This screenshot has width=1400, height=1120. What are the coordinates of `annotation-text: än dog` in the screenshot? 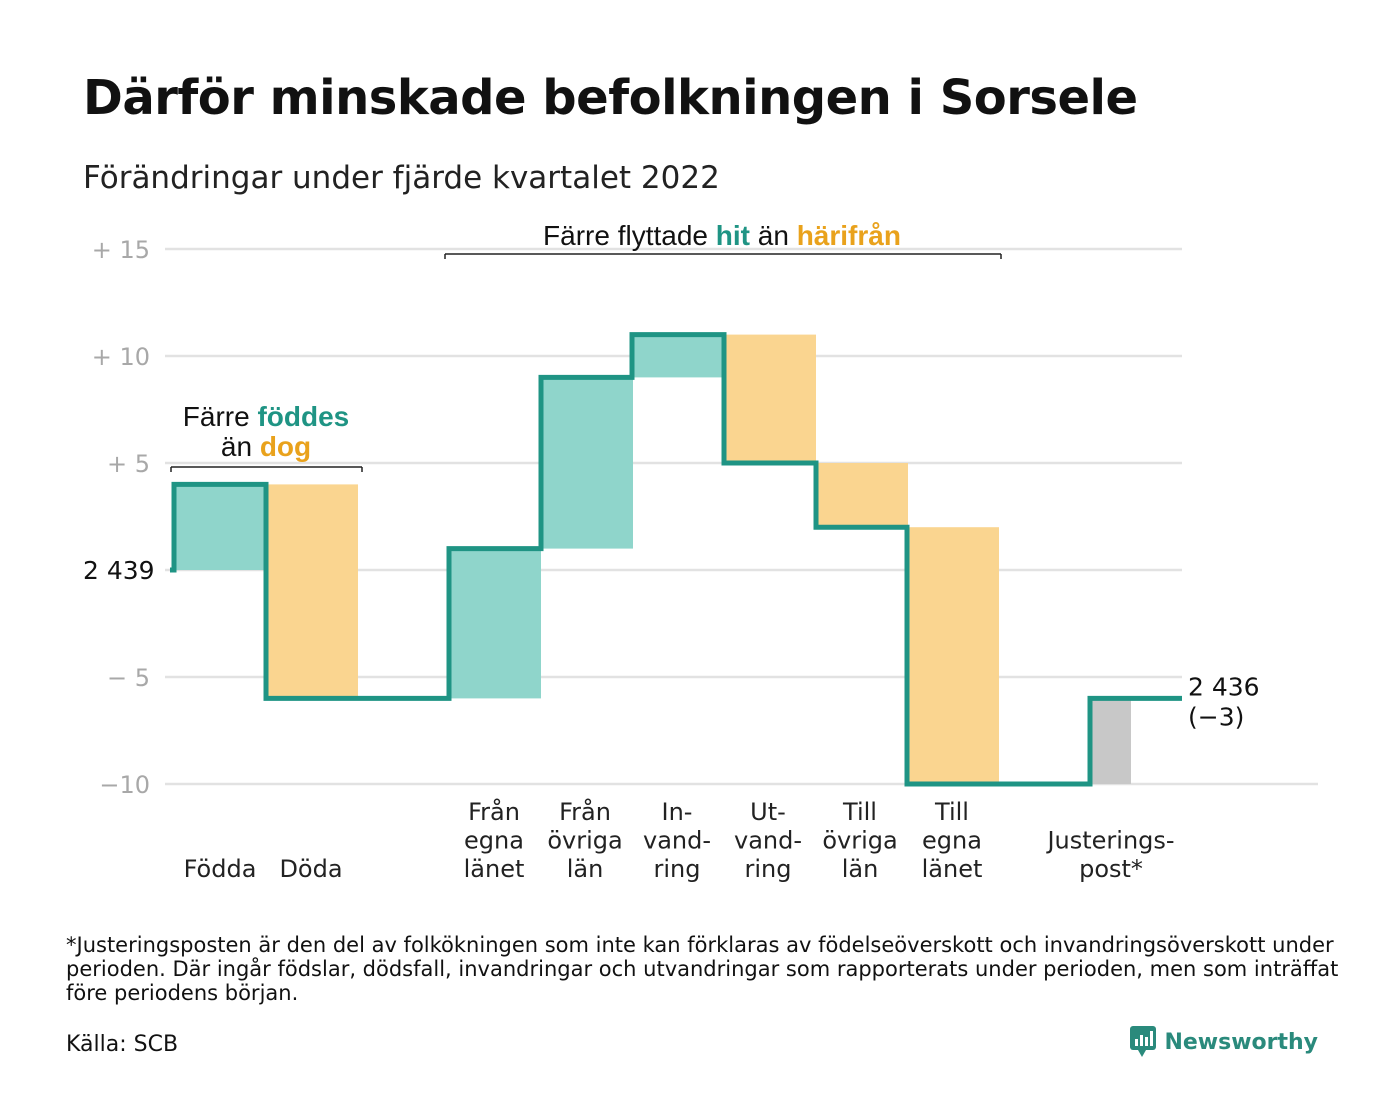 It's located at (266, 446).